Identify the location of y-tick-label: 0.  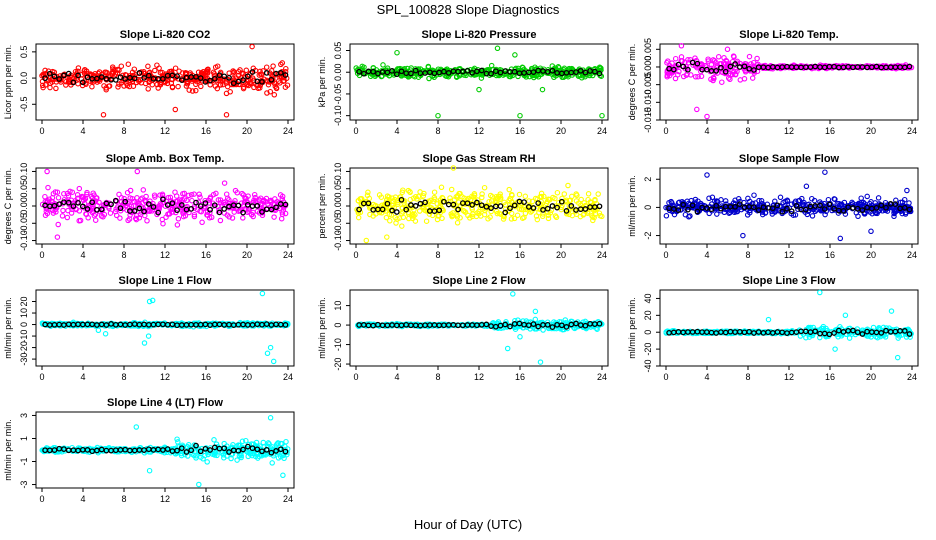
(338, 325).